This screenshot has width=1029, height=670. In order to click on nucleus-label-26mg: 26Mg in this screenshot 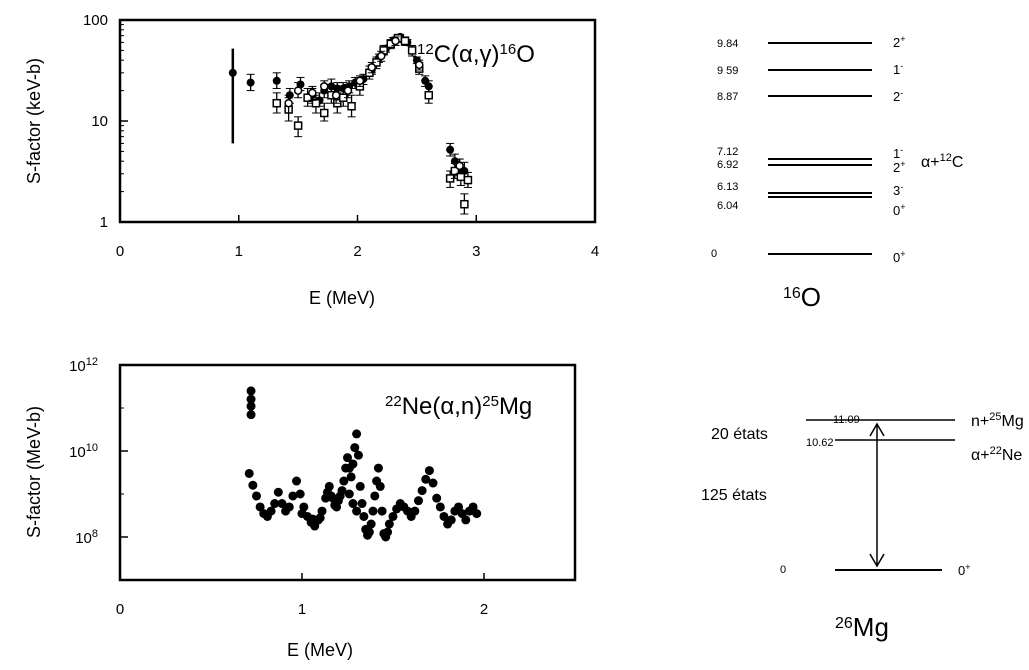, I will do `click(862, 627)`.